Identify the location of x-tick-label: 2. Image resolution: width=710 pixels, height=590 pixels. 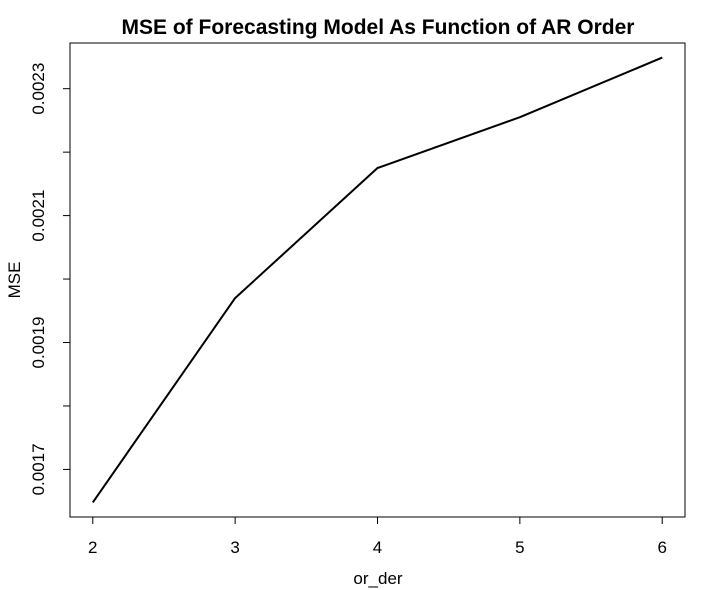
(92, 547).